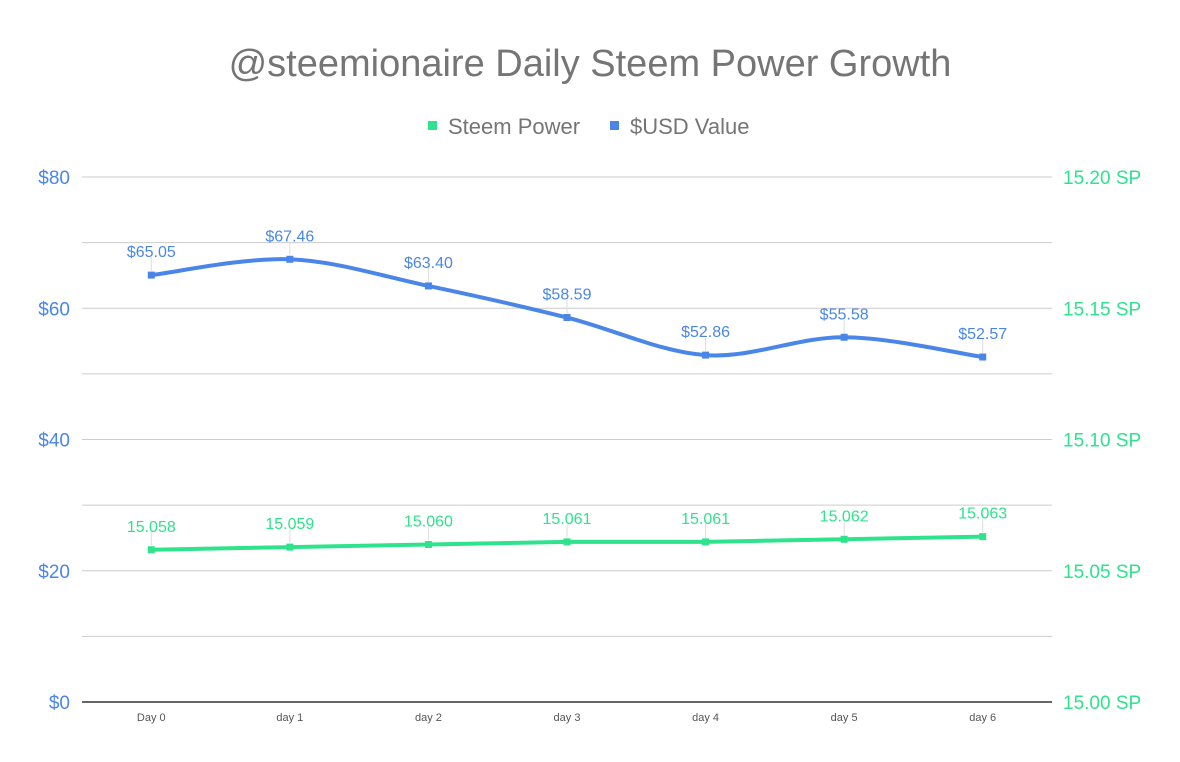 Image resolution: width=1180 pixels, height=762 pixels. Describe the element at coordinates (289, 524) in the screenshot. I see `data-label: 15.059` at that location.